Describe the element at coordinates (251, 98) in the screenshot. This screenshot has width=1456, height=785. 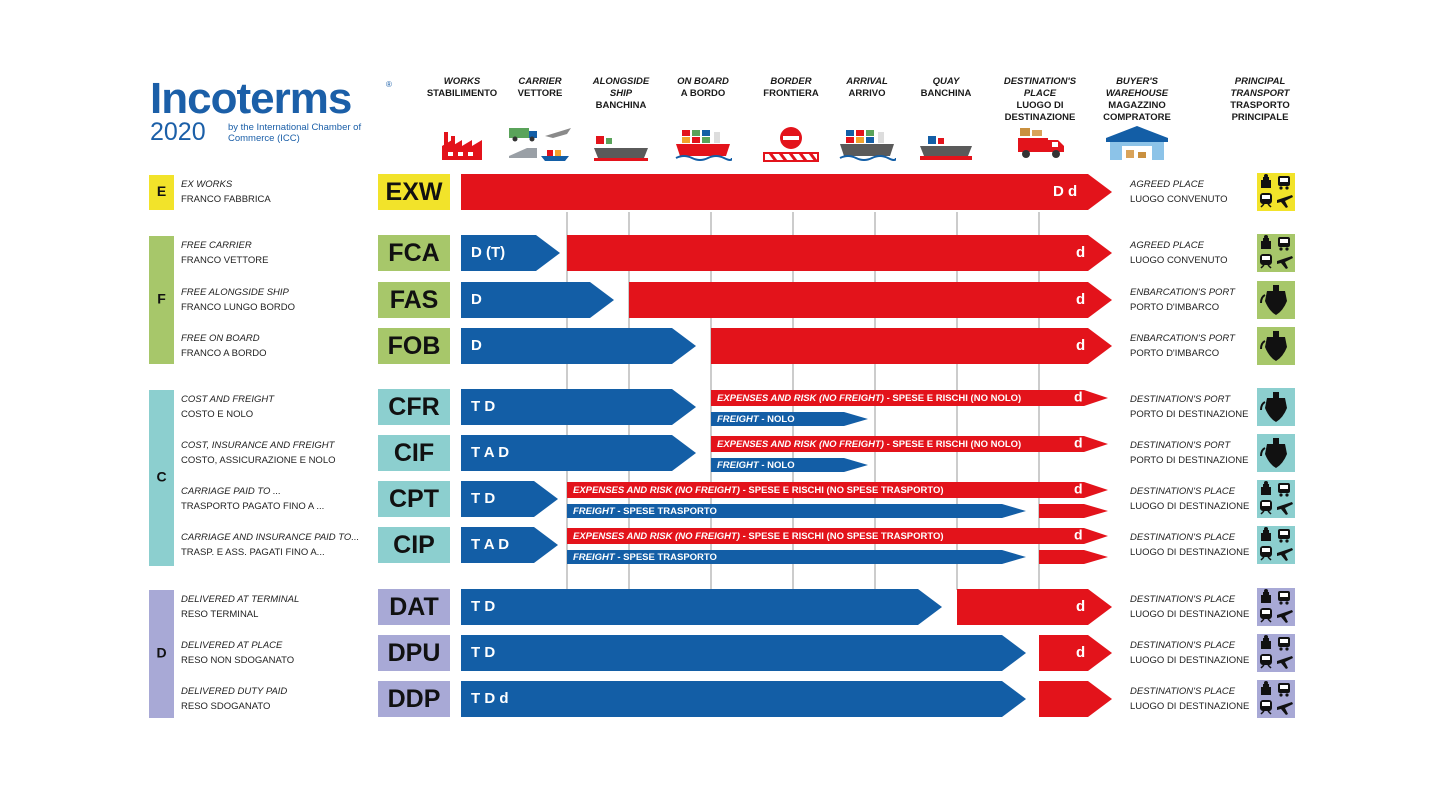
I see `incoterms-logo-word: Incoterms` at that location.